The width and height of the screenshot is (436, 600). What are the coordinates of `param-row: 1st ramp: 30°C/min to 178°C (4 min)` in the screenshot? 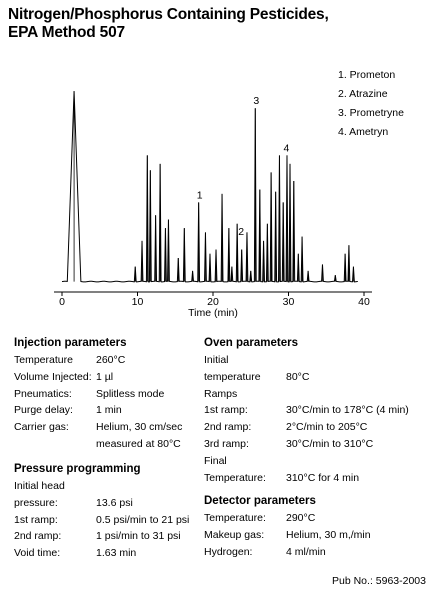 It's located at (319, 410).